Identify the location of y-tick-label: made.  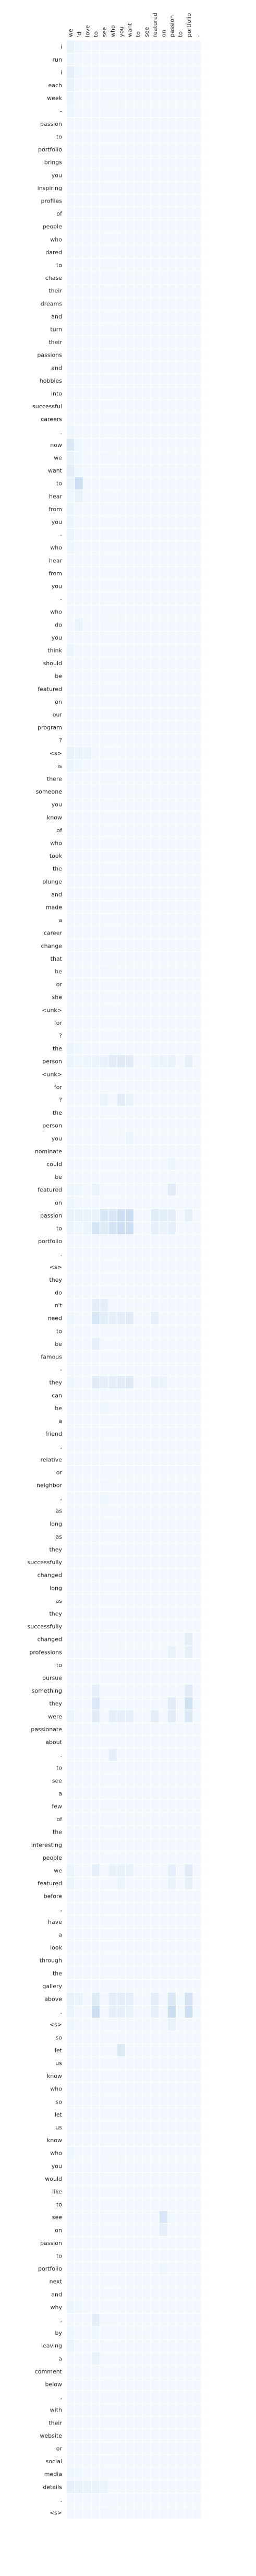
(54, 907).